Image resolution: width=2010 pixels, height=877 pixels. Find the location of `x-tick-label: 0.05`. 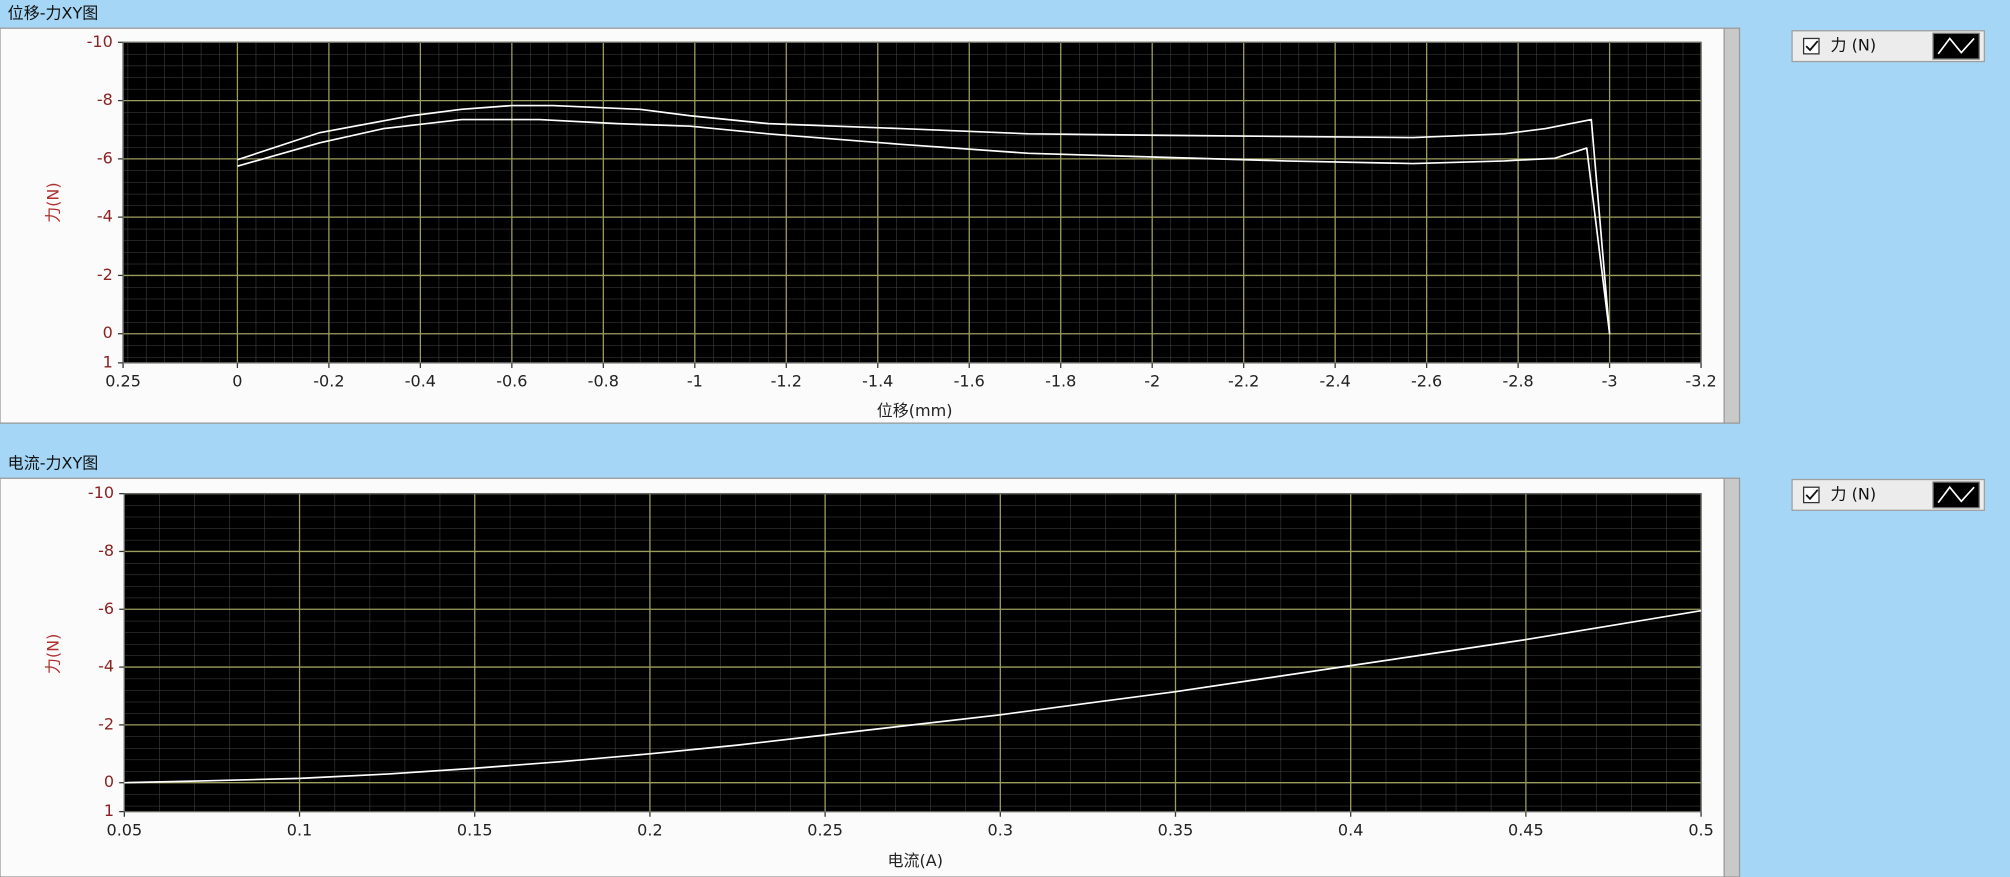

x-tick-label: 0.05 is located at coordinates (125, 829).